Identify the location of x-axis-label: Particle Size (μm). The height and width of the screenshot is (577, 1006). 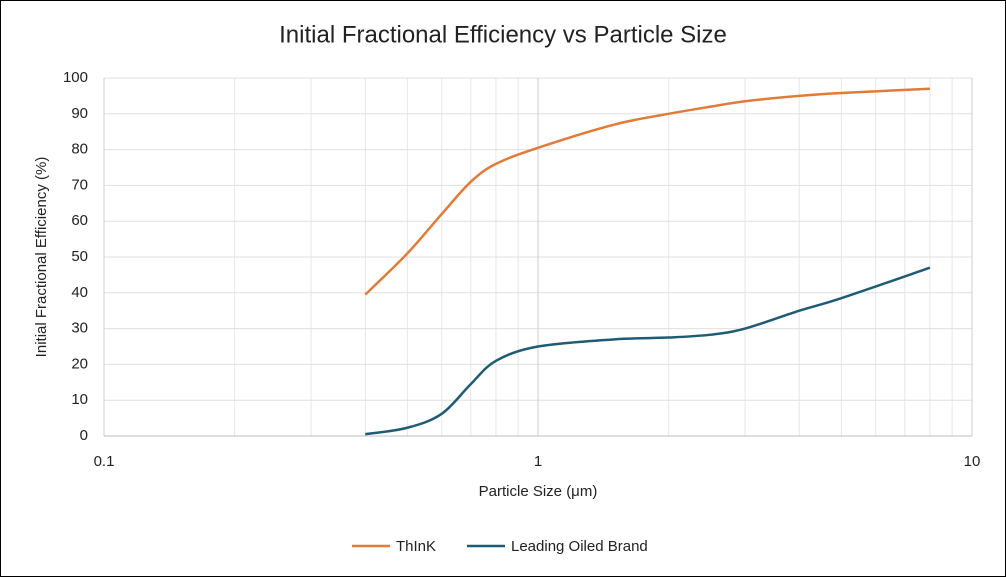
(538, 491).